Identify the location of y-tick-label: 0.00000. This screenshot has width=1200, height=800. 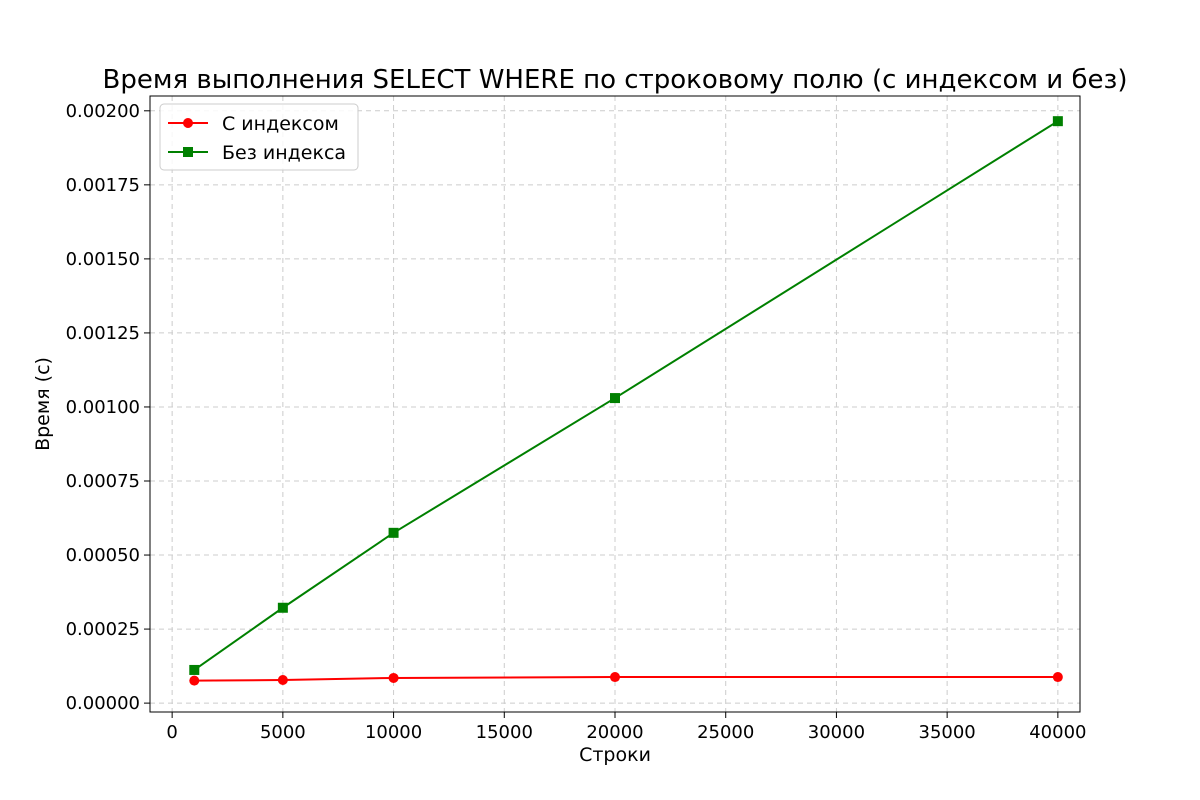
(103, 703).